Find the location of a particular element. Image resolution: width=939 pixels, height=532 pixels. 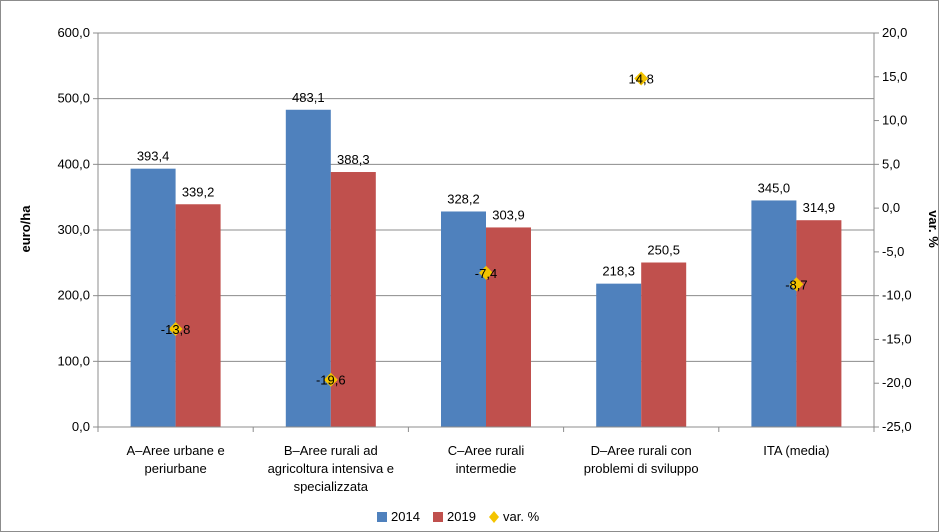

category-label: C–Aree rurali is located at coordinates (486, 450).